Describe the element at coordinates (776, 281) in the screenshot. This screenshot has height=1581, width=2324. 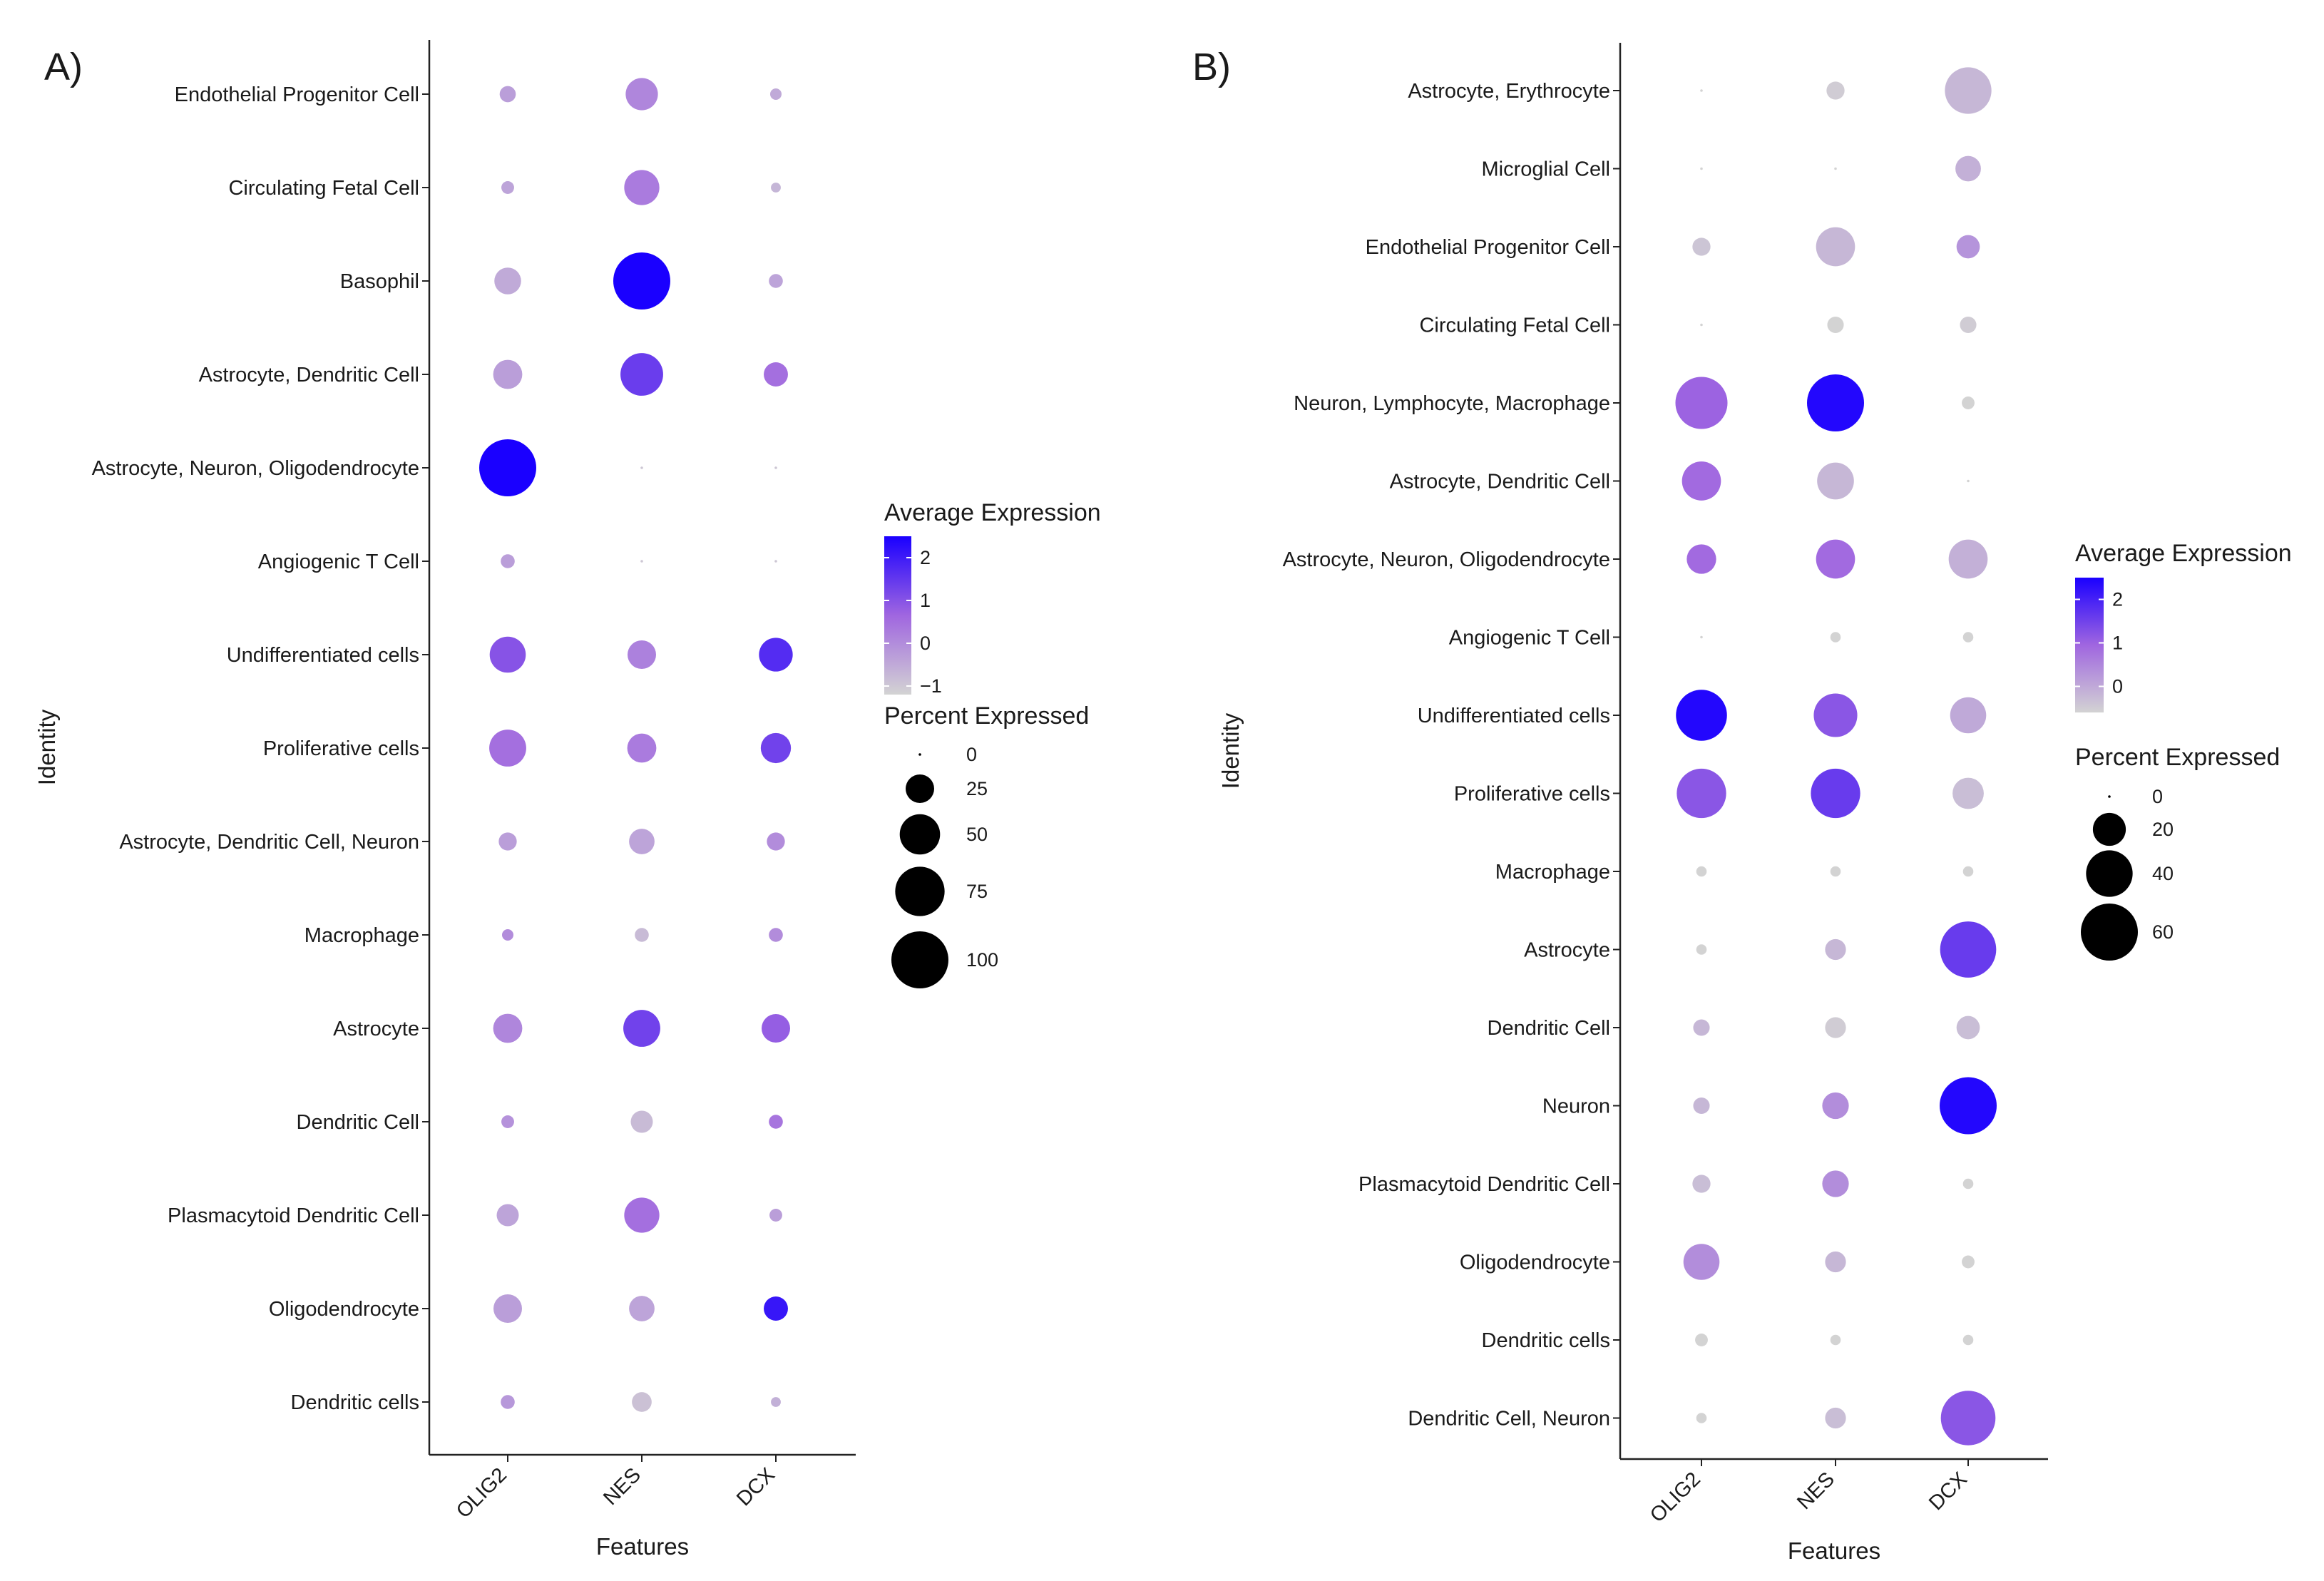
I see `dot-basophil-dcx` at that location.